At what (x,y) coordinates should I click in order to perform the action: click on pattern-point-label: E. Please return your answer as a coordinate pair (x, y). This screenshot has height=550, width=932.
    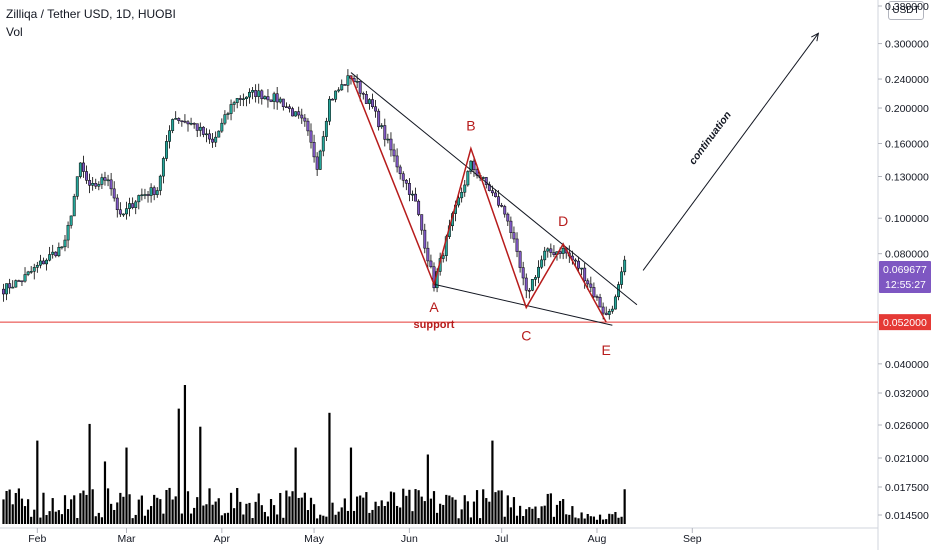
    Looking at the image, I should click on (606, 350).